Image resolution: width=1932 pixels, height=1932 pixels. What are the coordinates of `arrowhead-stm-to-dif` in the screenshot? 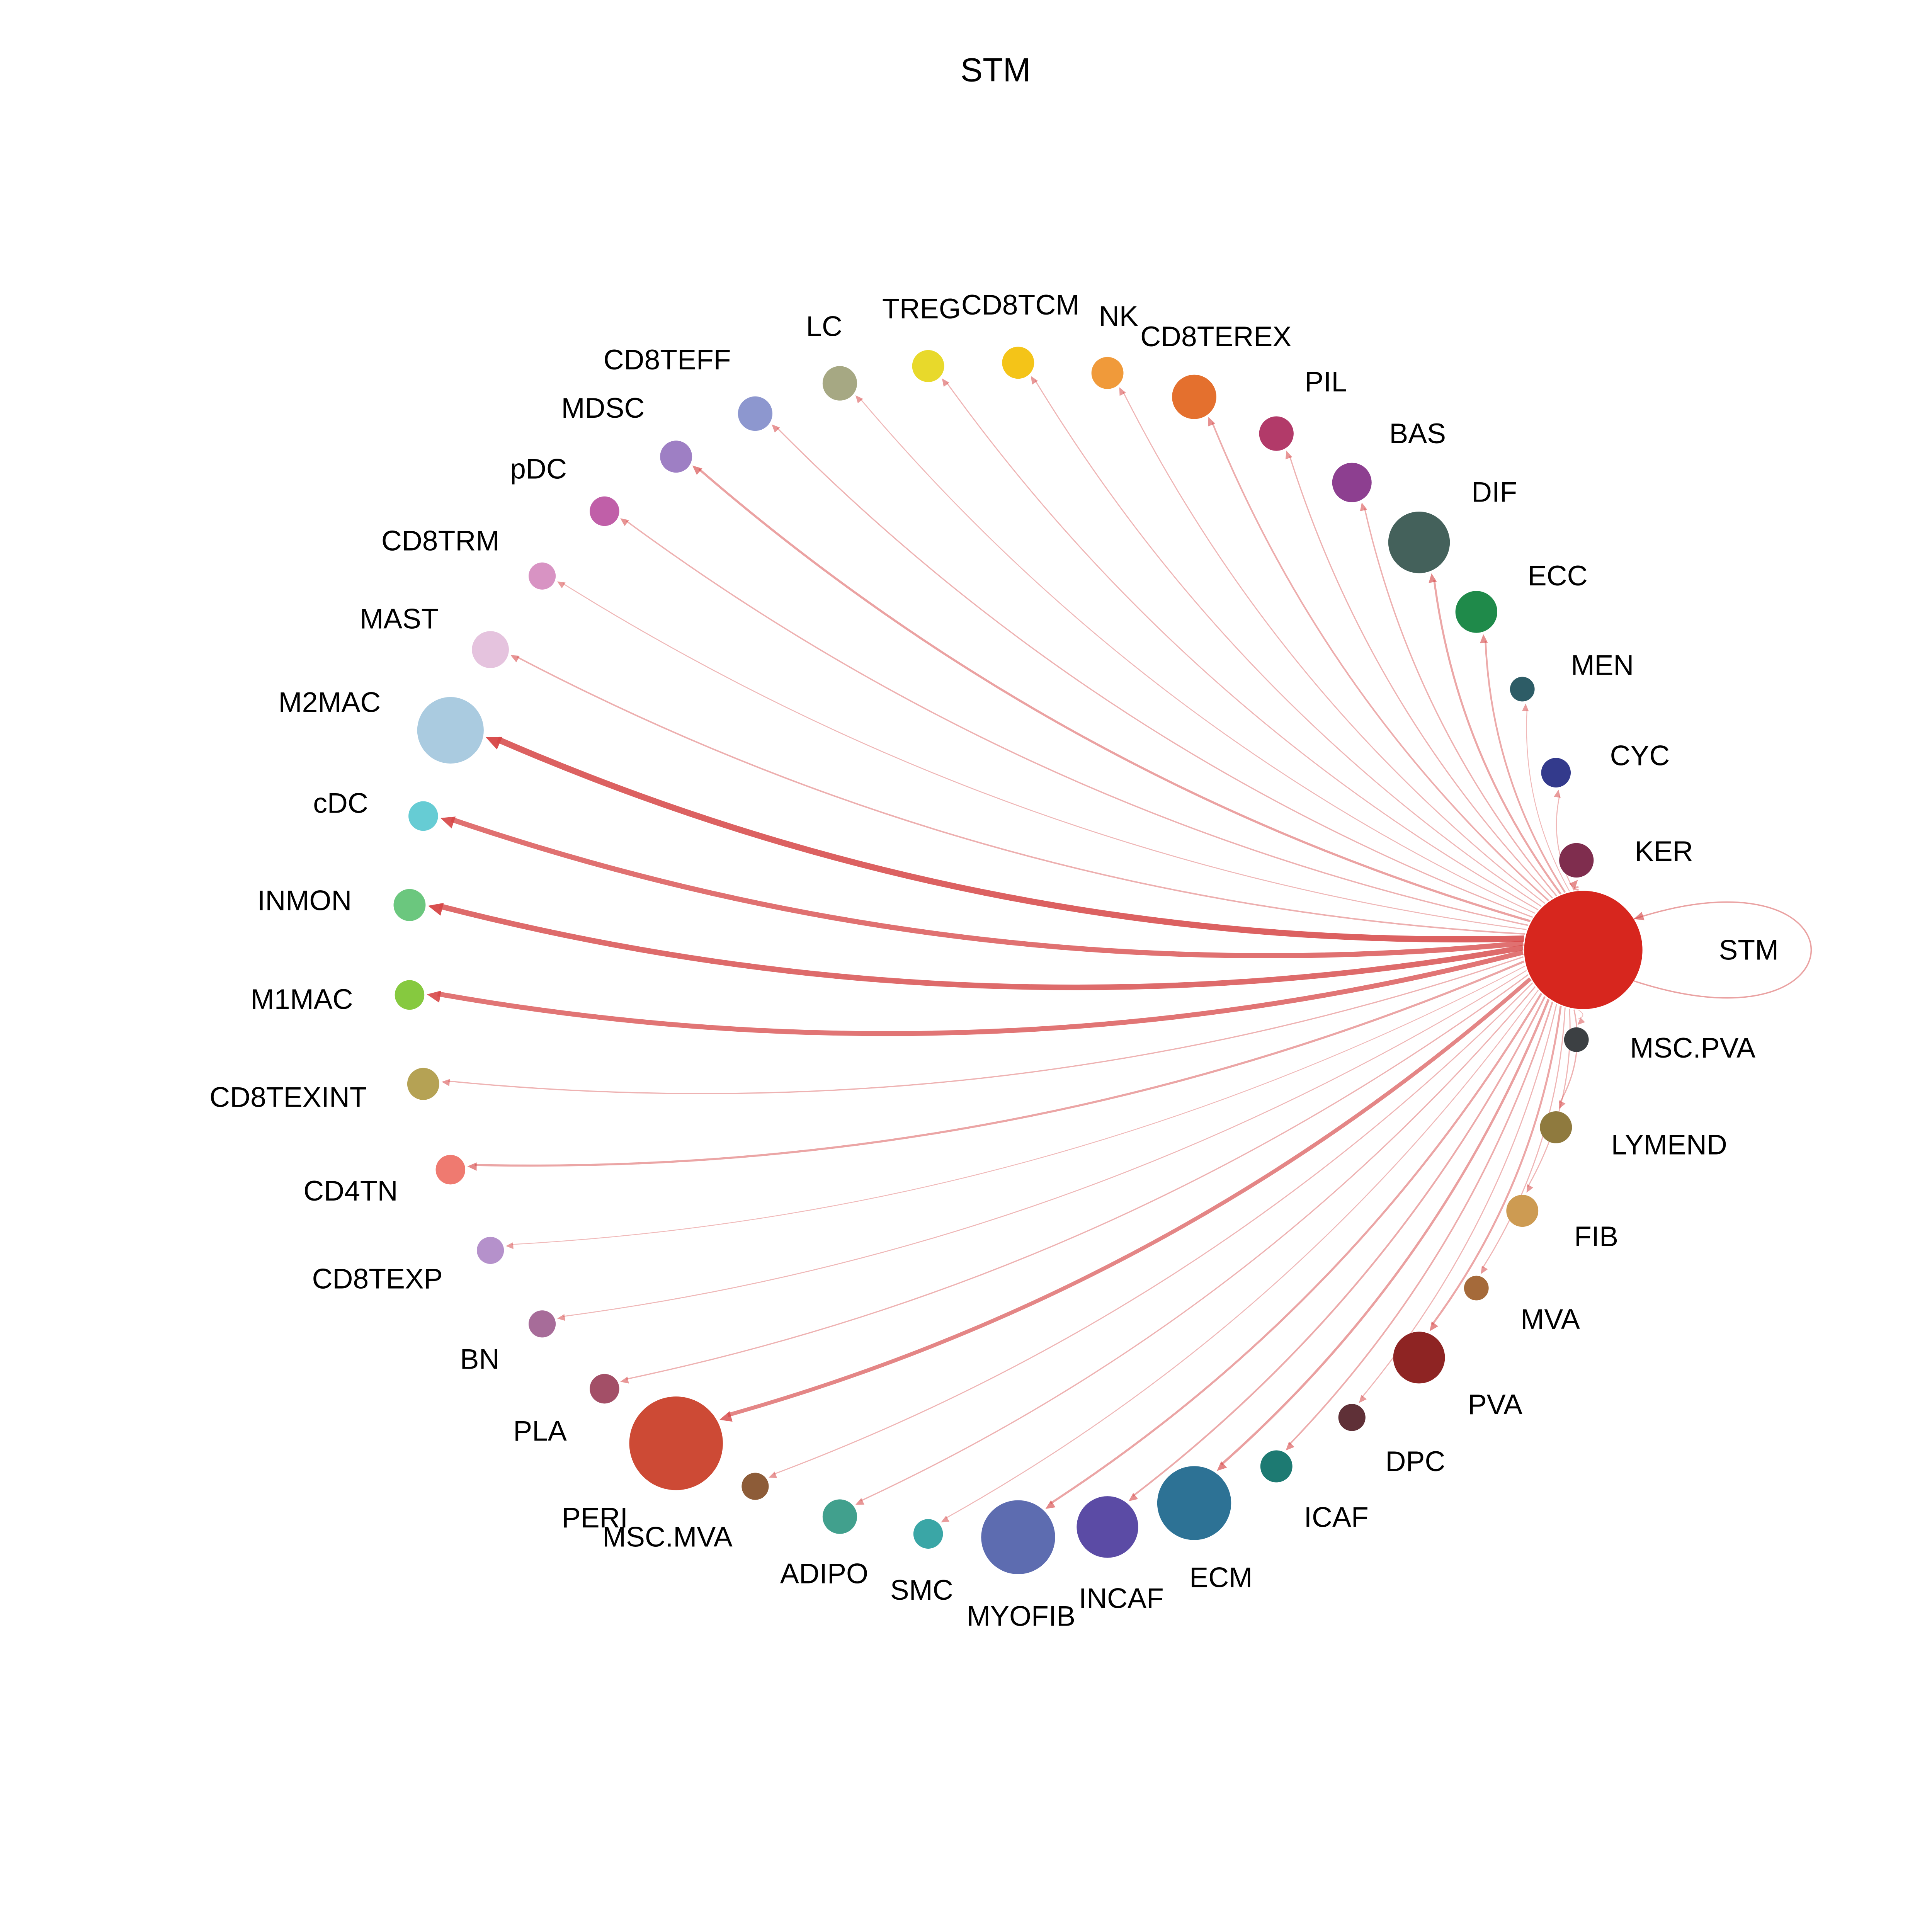 It's located at (1433, 578).